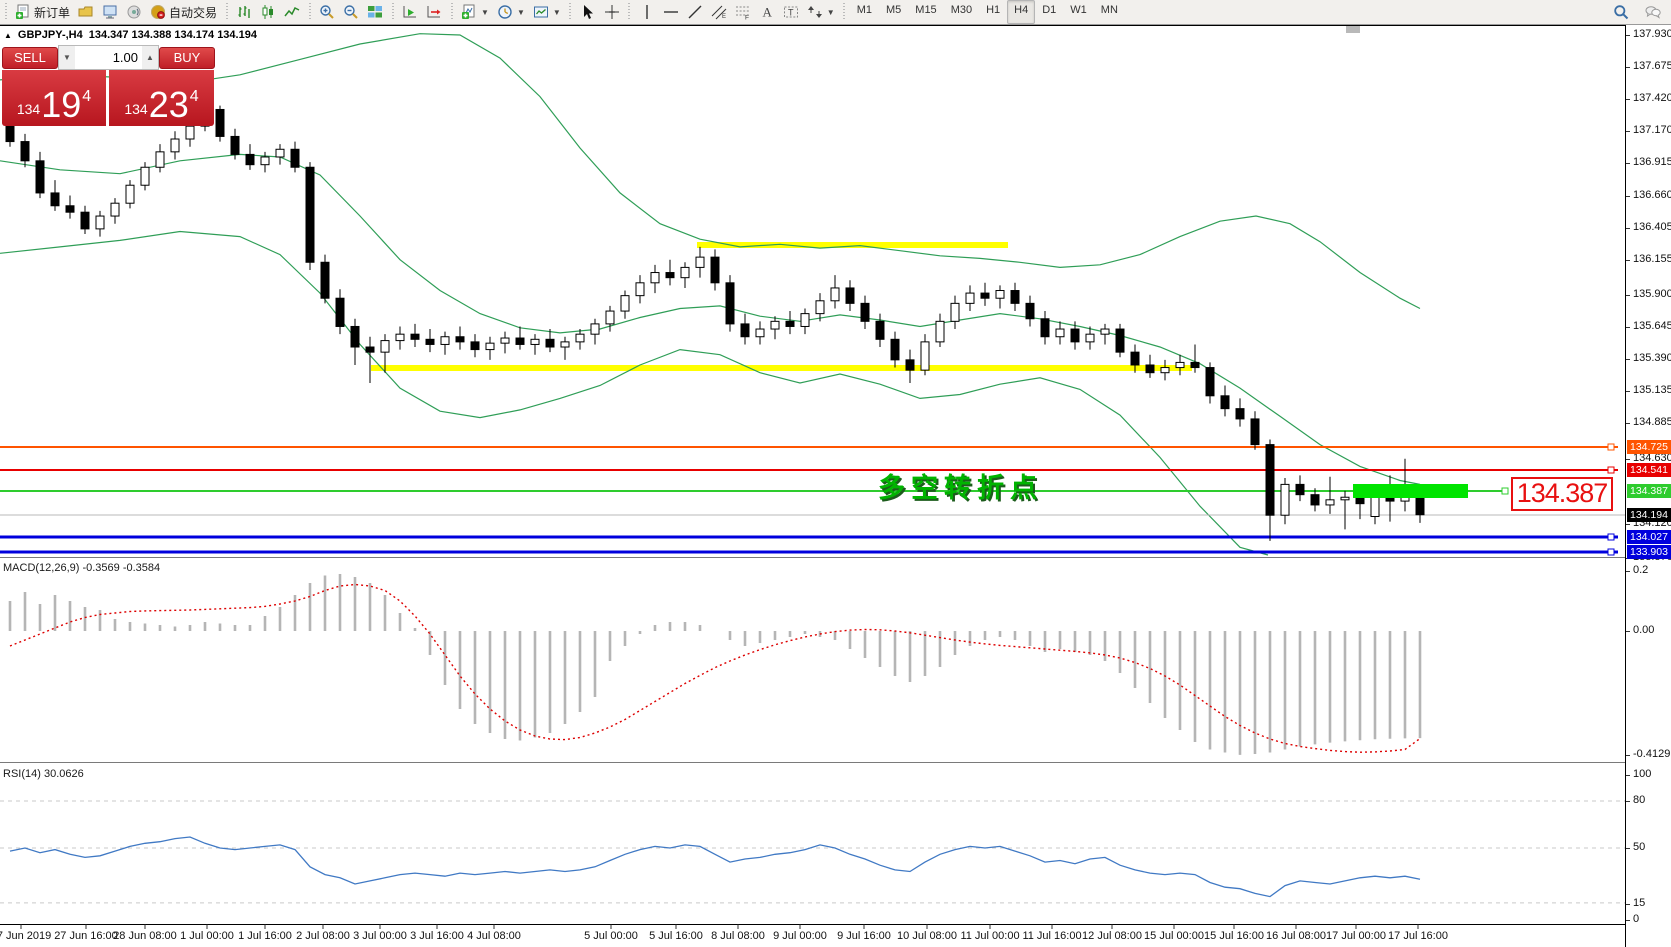 The image size is (1671, 947). What do you see at coordinates (1410, 491) in the screenshot?
I see `green-trendline-segment` at bounding box center [1410, 491].